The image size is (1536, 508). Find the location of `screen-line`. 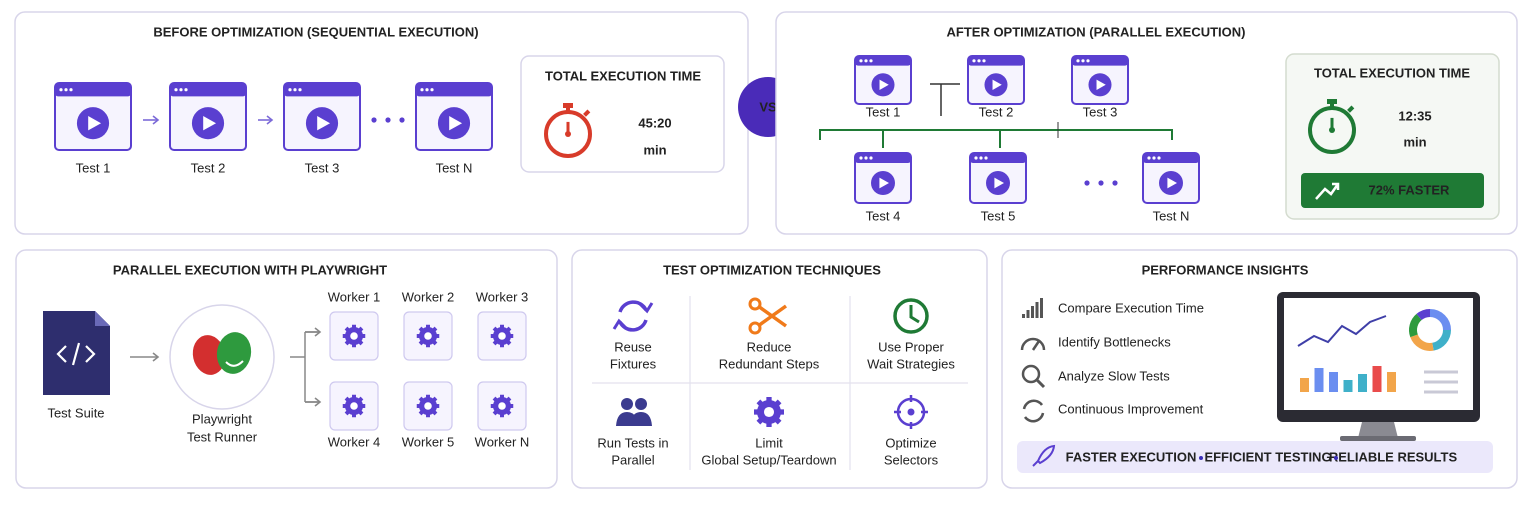

screen-line is located at coordinates (1342, 331).